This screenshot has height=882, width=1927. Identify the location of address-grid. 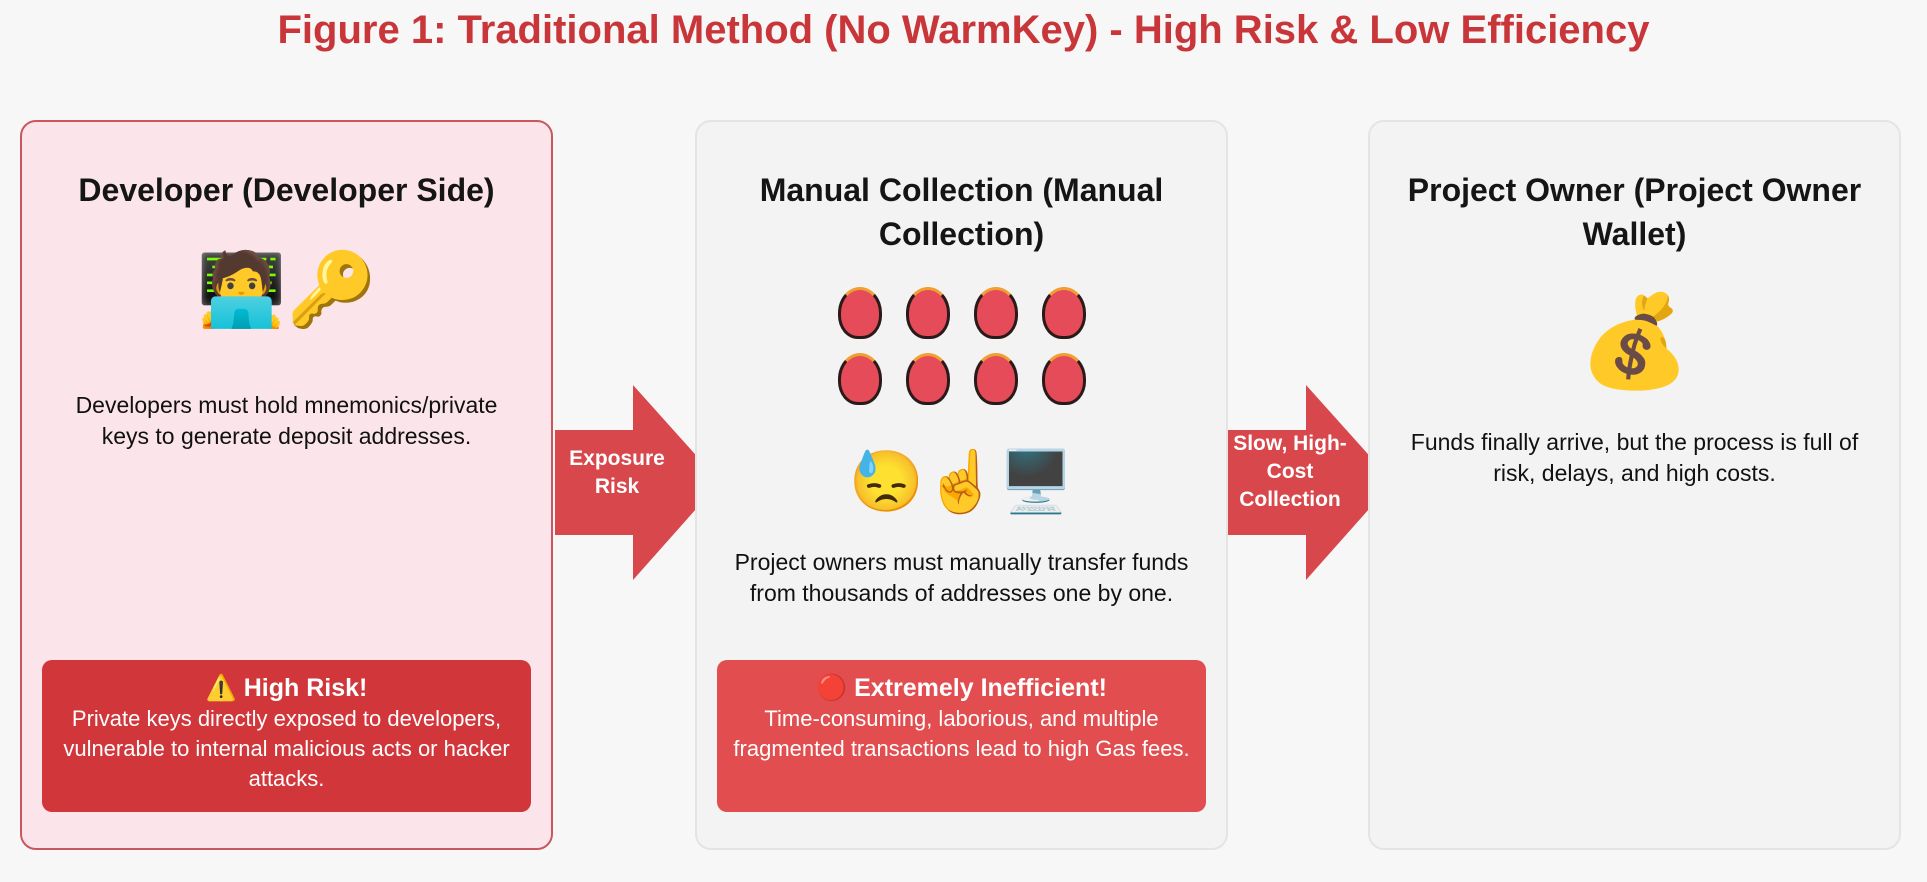
(961, 346).